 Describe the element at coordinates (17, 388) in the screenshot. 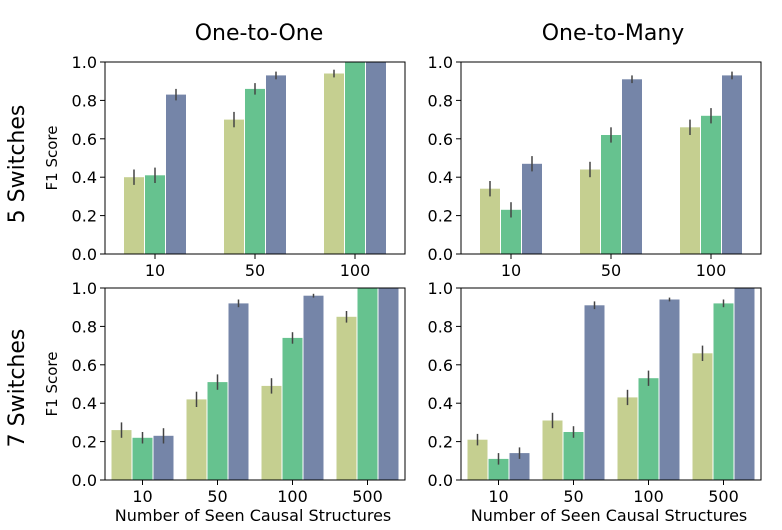

I see `row-title-7-switches: 7 Switches` at that location.